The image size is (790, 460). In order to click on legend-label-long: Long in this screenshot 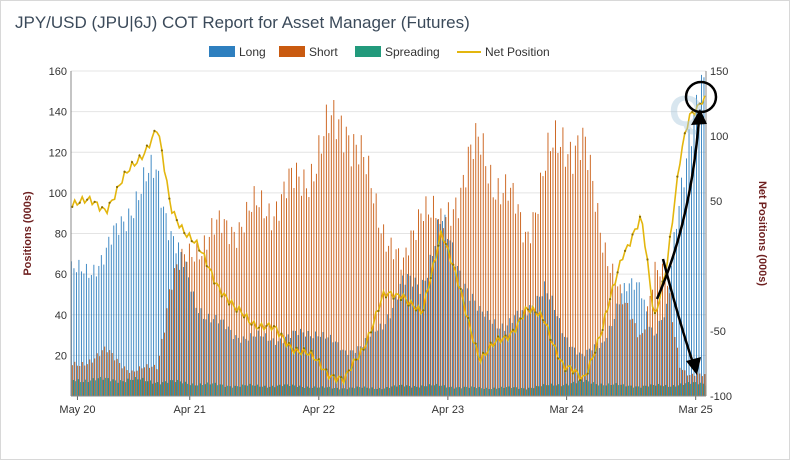, I will do `click(252, 52)`.